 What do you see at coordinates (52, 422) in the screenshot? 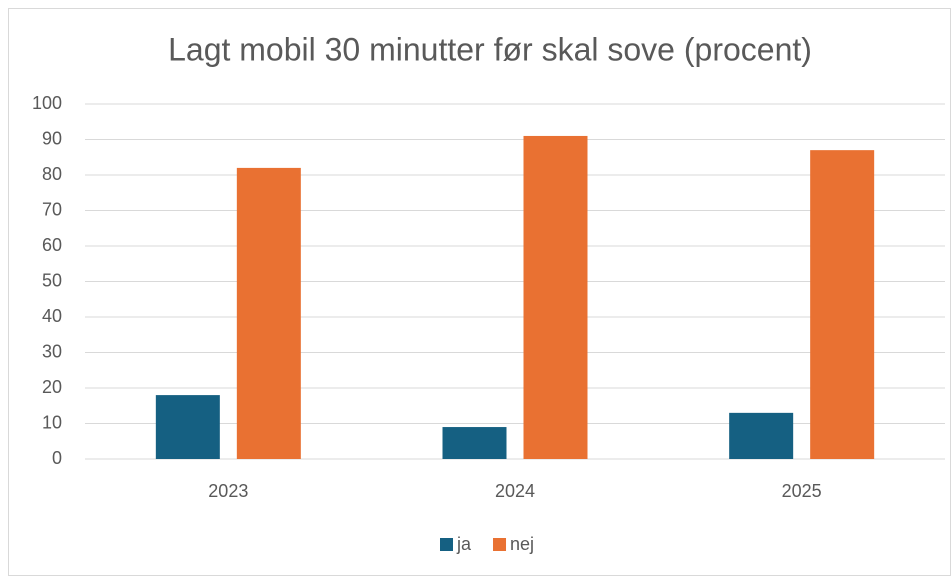
I see `y-tick-label: 10` at bounding box center [52, 422].